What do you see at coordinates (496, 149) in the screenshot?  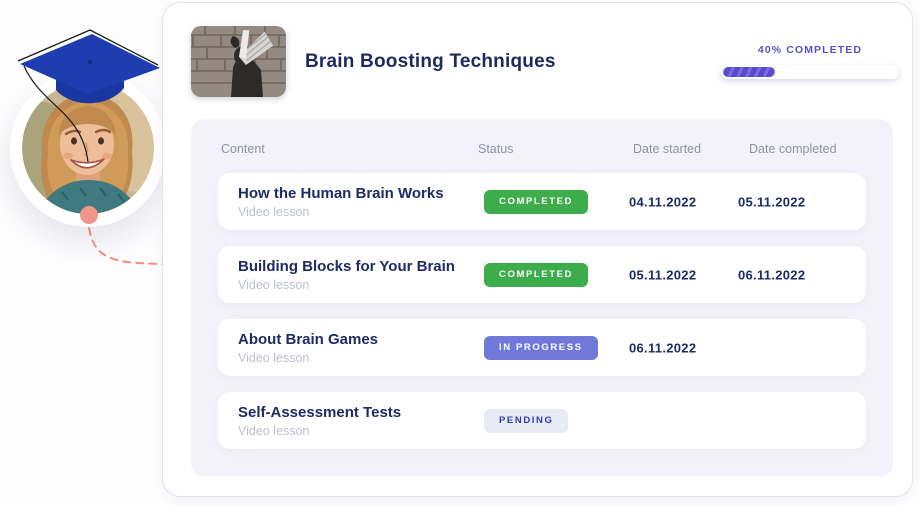 I see `column-header-status: Status` at bounding box center [496, 149].